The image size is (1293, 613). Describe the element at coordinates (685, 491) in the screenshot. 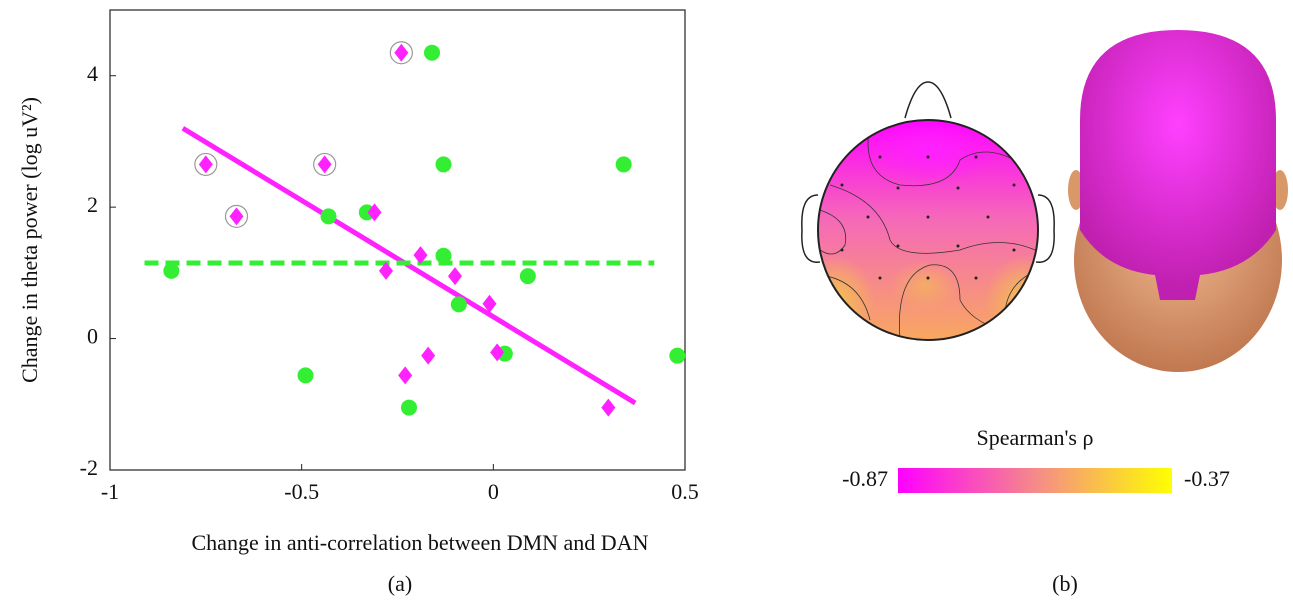

I see `x-tick-label: 0.5` at that location.